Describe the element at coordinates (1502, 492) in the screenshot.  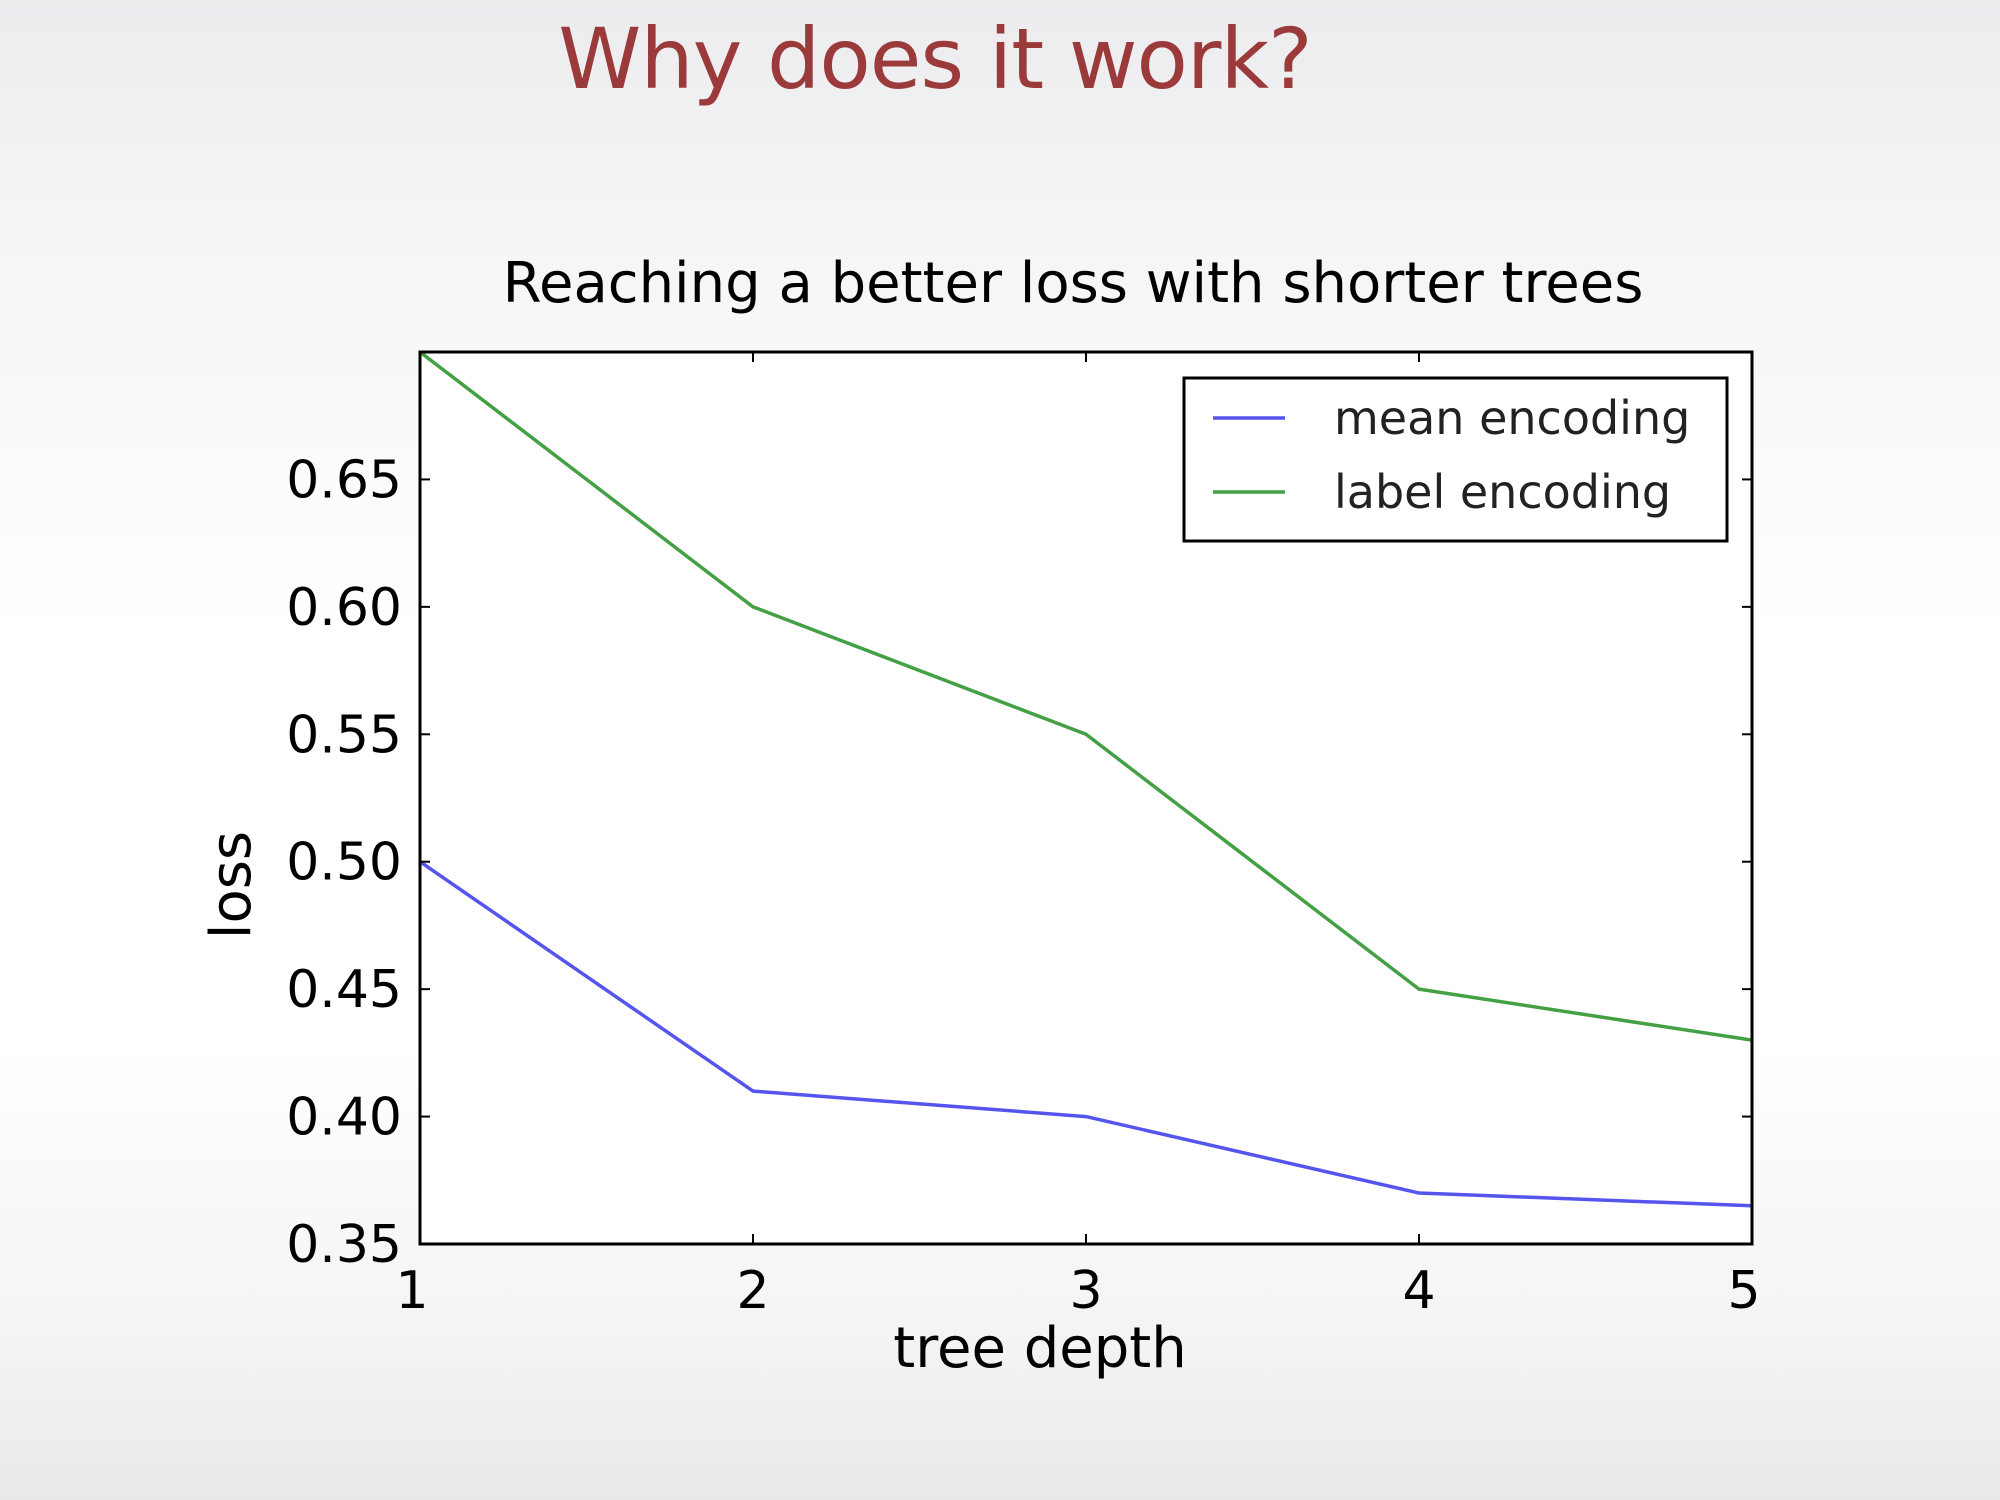
I see `legend-label-1: label encoding` at that location.